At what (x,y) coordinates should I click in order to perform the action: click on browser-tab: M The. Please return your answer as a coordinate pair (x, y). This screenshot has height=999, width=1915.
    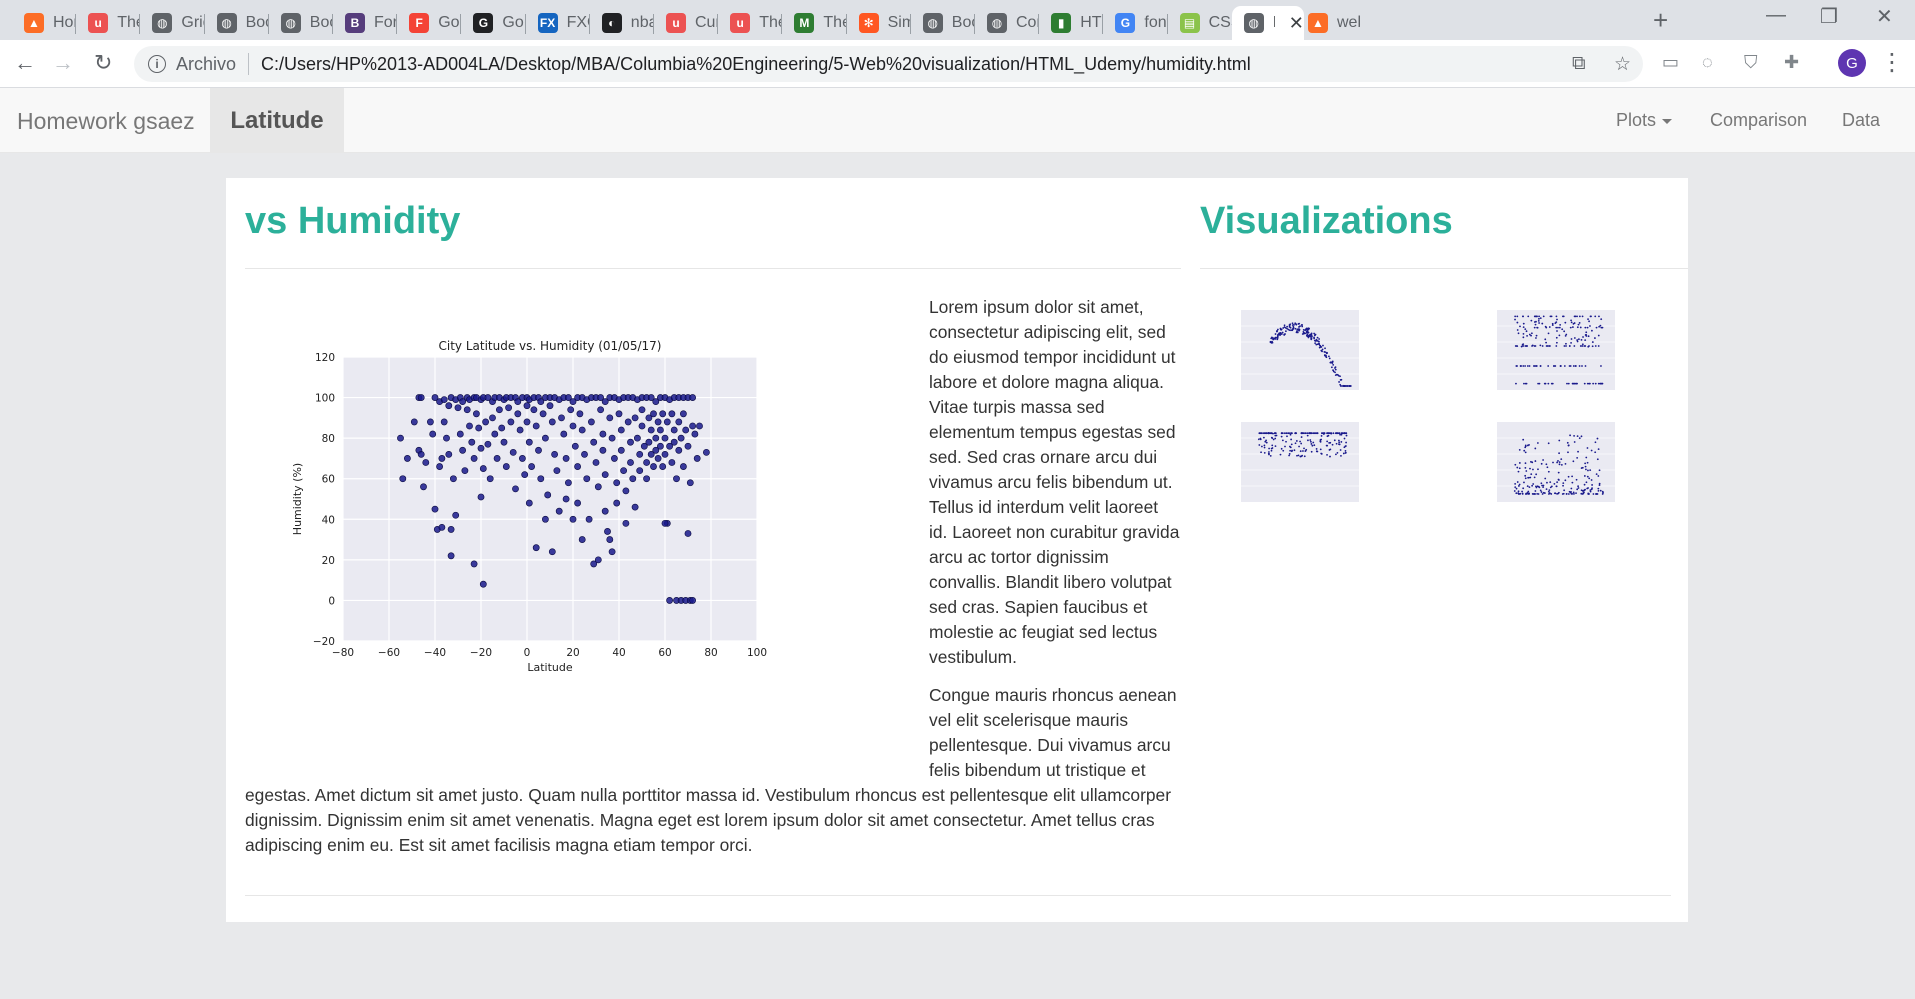
    Looking at the image, I should click on (814, 23).